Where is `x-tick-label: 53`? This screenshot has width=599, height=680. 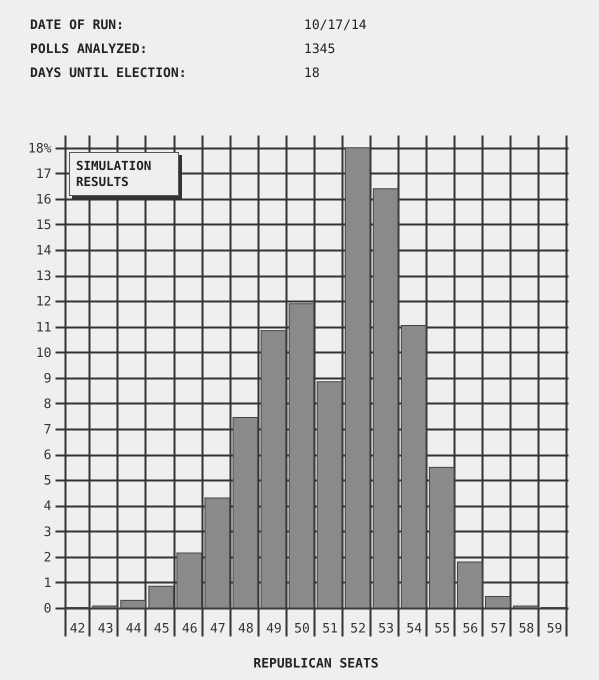 x-tick-label: 53 is located at coordinates (386, 629).